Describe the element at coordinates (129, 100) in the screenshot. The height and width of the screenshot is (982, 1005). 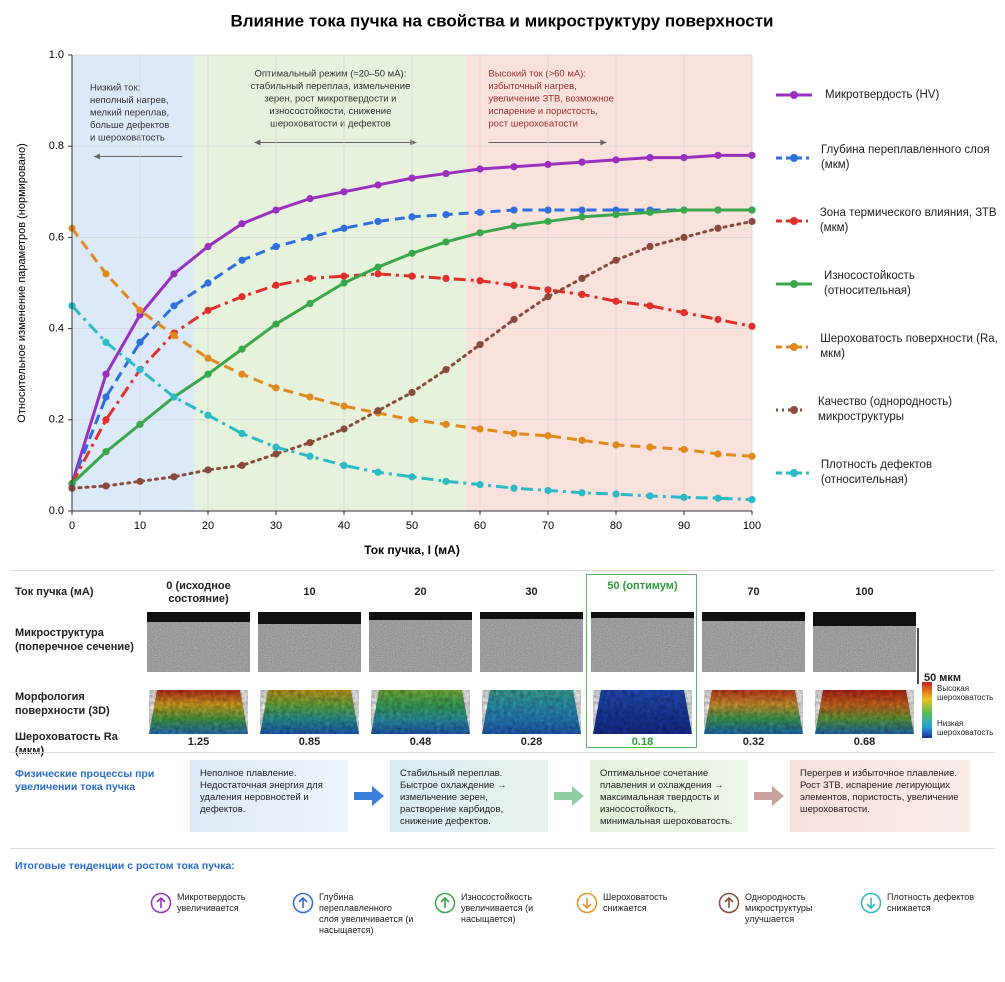
I see `region-note: неполный нагрев,` at that location.